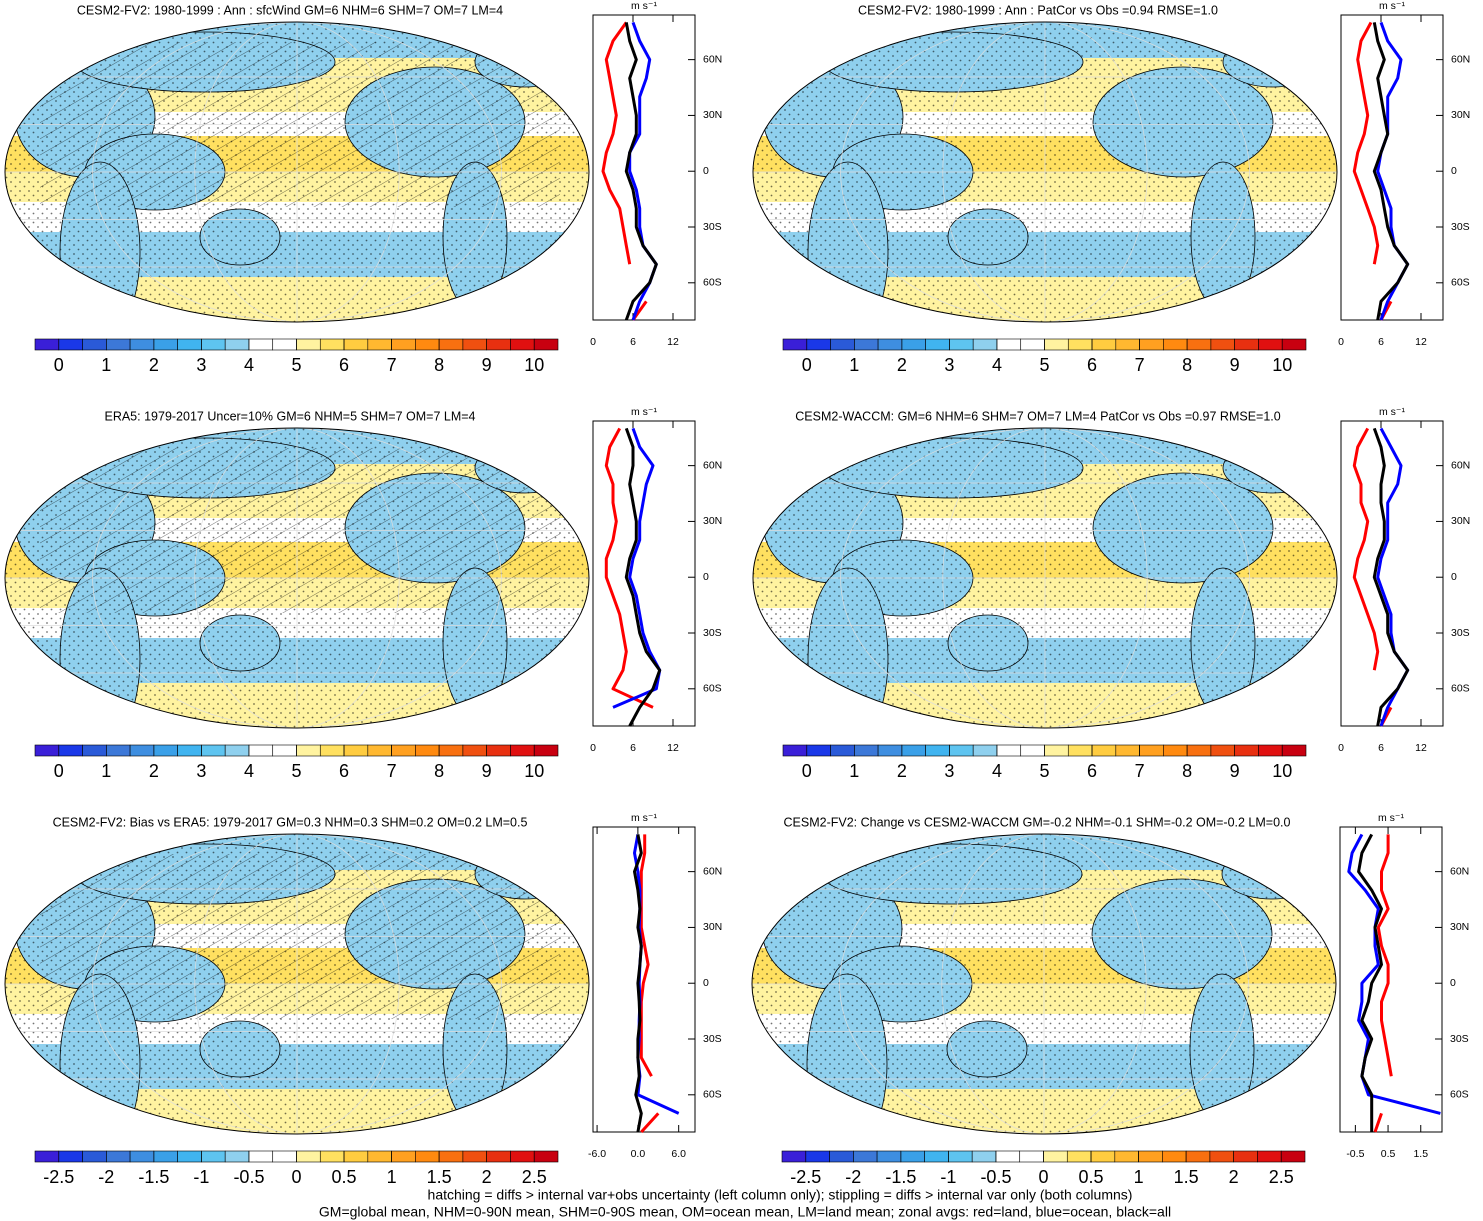 The width and height of the screenshot is (1483, 1221). What do you see at coordinates (296, 1177) in the screenshot?
I see `colorbar-label: 0` at bounding box center [296, 1177].